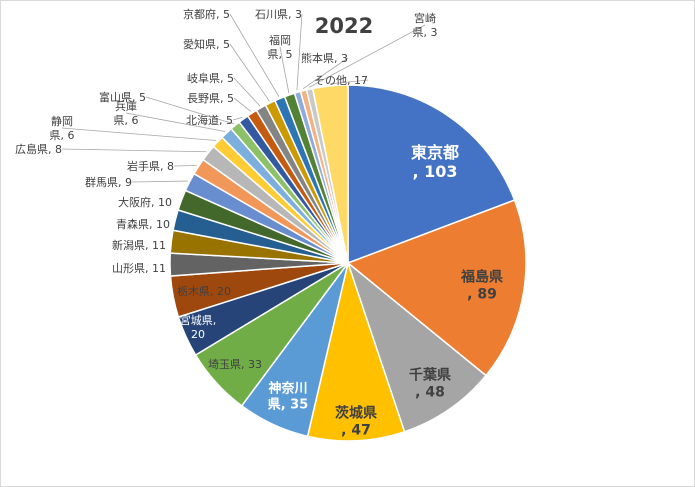  I want to click on data-label: 広島県, 8, so click(38, 149).